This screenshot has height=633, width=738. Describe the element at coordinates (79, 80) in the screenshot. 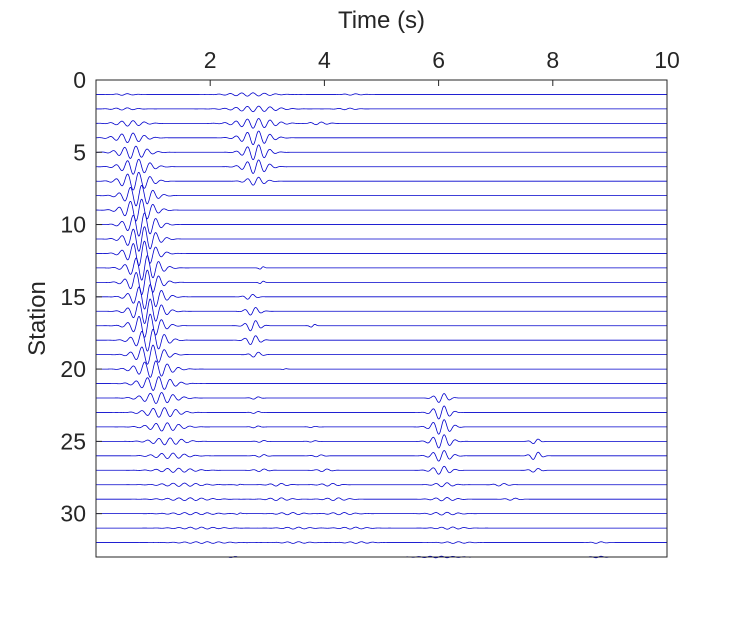

I see `y-tick-label: 0` at that location.